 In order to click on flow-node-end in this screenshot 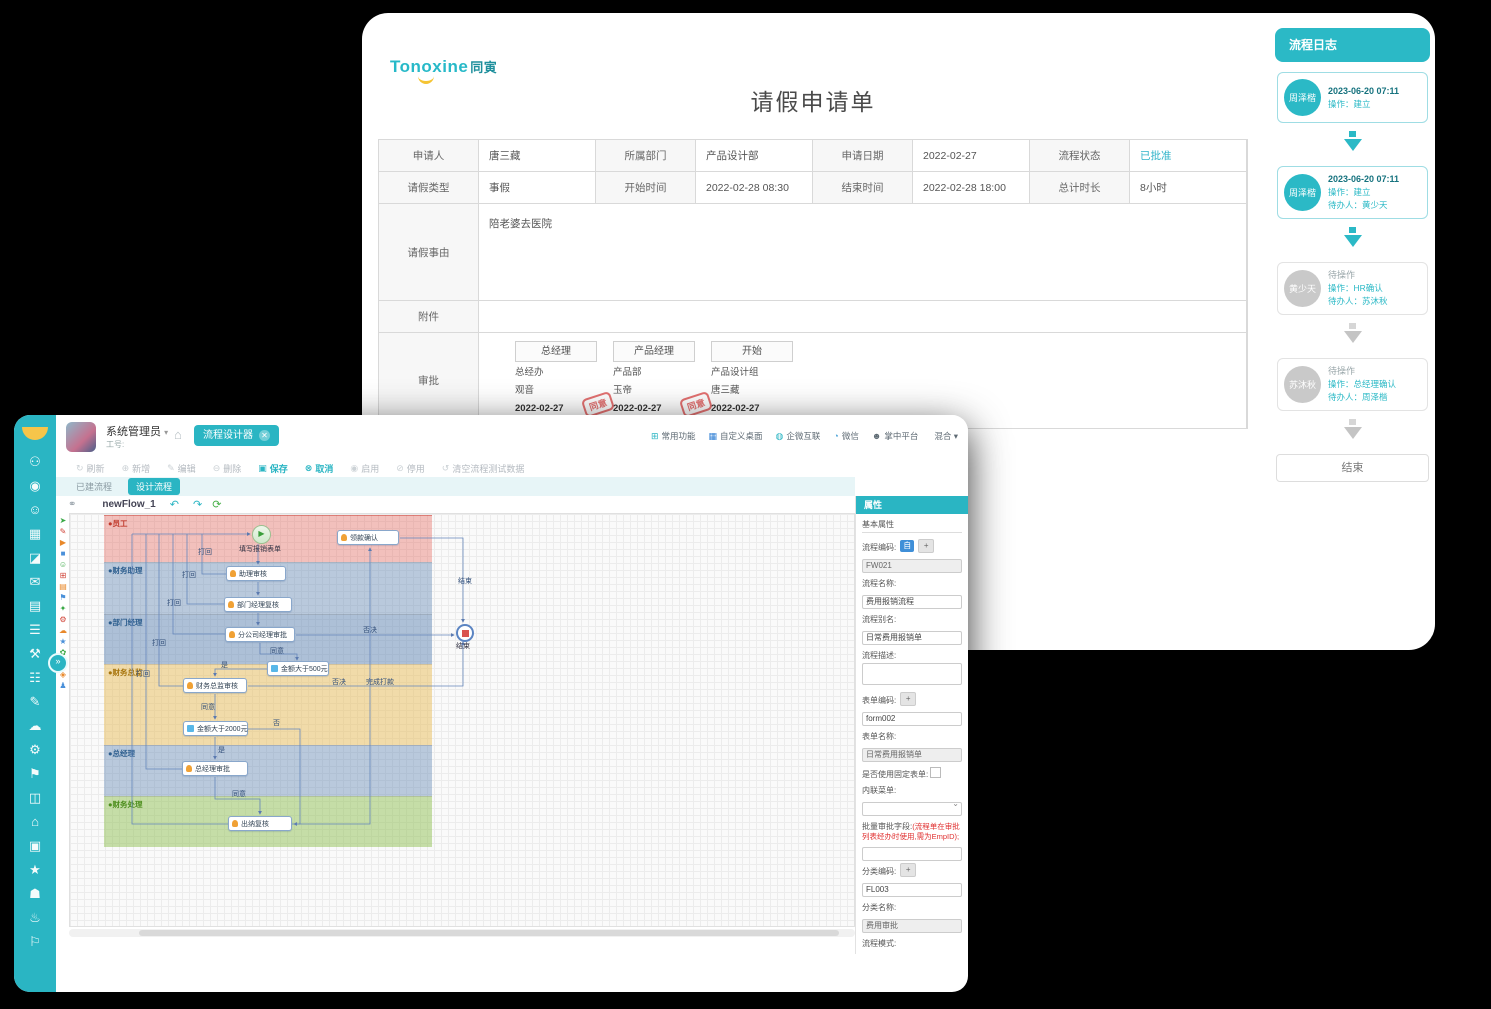, I will do `click(465, 633)`.